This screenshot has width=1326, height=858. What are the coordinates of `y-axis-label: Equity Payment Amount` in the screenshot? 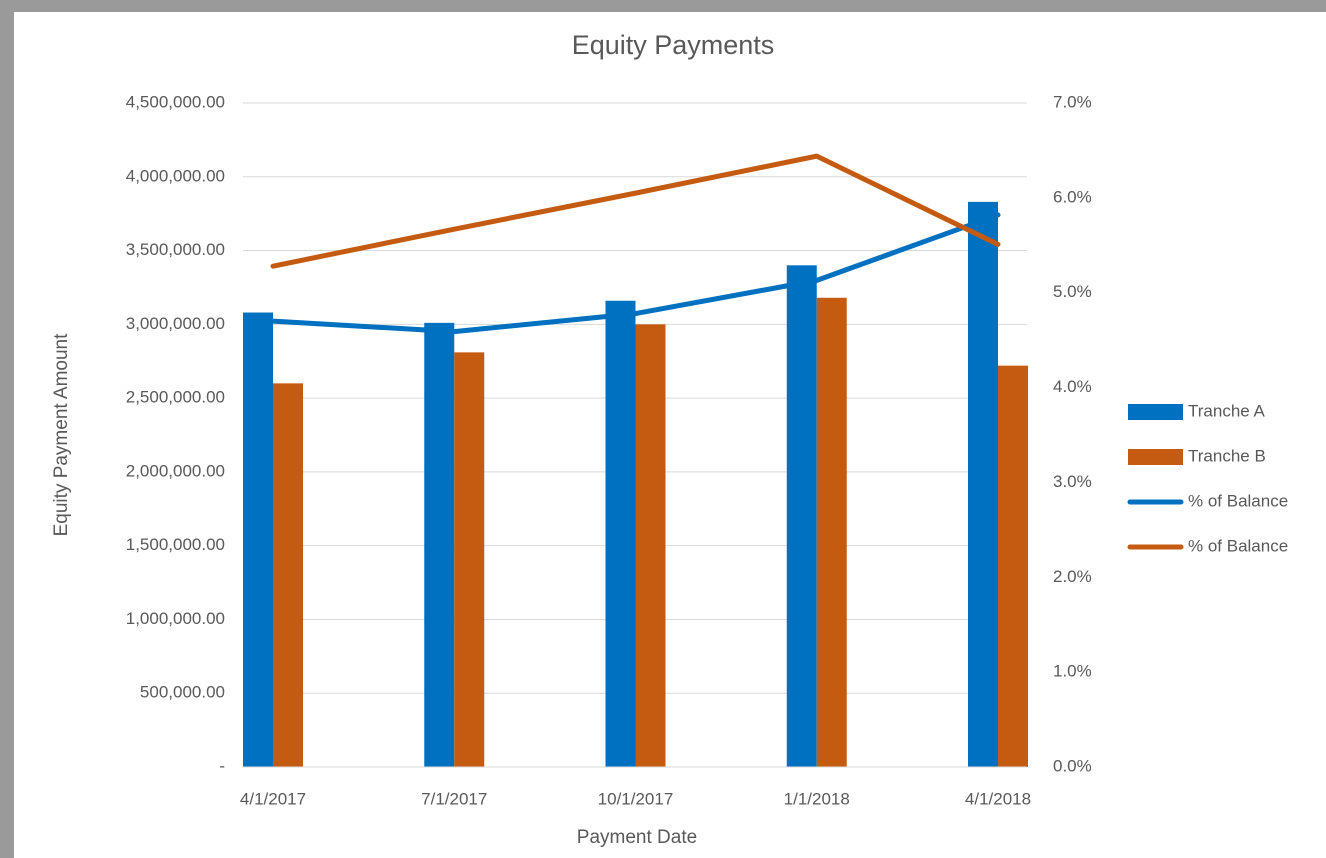 It's located at (61, 434).